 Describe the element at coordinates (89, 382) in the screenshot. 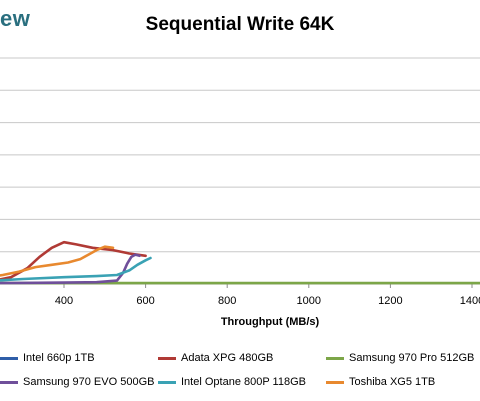

I see `legend-label: Samsung 970 EVO 500GB` at that location.